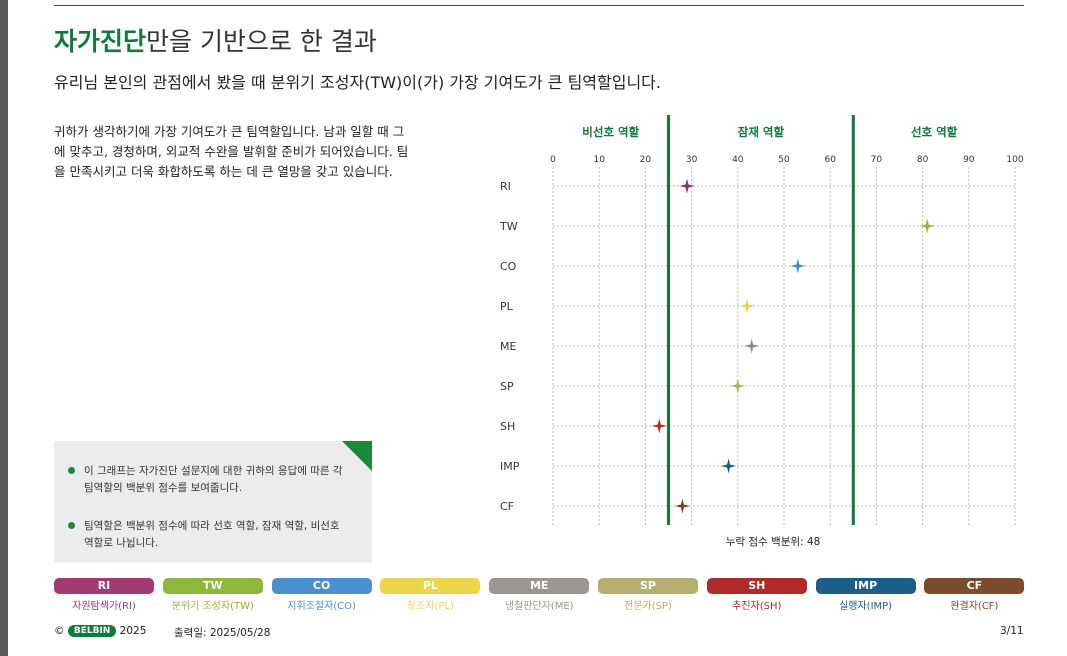 The image size is (1067, 656). I want to click on role-badge-imp: IMP, so click(865, 586).